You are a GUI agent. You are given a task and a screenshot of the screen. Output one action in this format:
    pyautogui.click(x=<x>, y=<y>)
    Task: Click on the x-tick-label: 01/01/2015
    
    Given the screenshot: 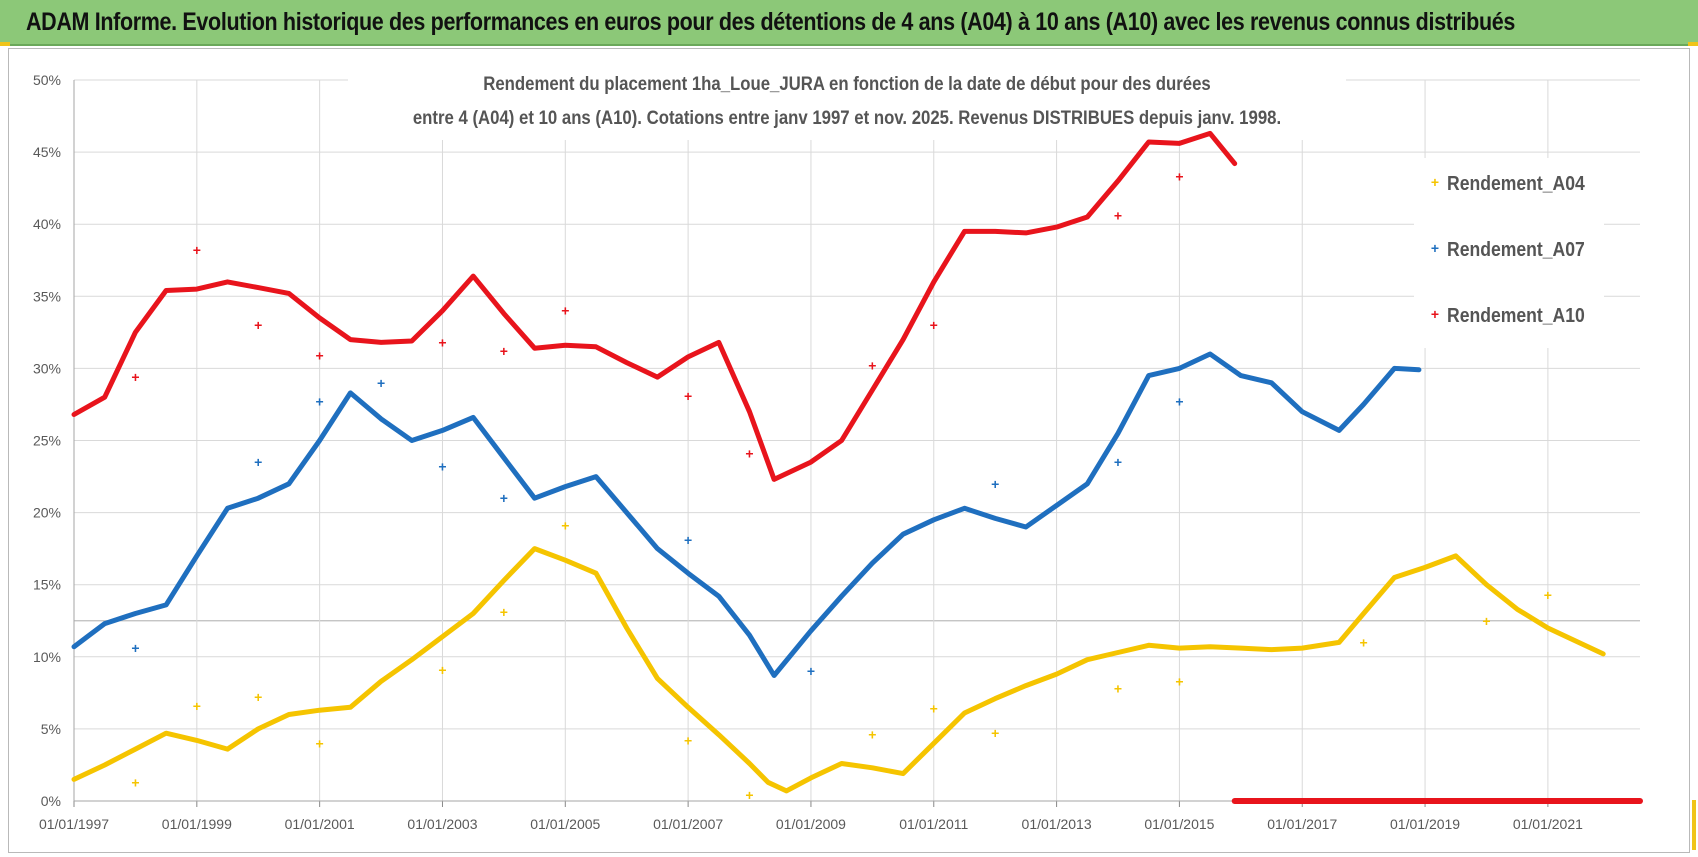 What is the action you would take?
    pyautogui.click(x=1179, y=824)
    